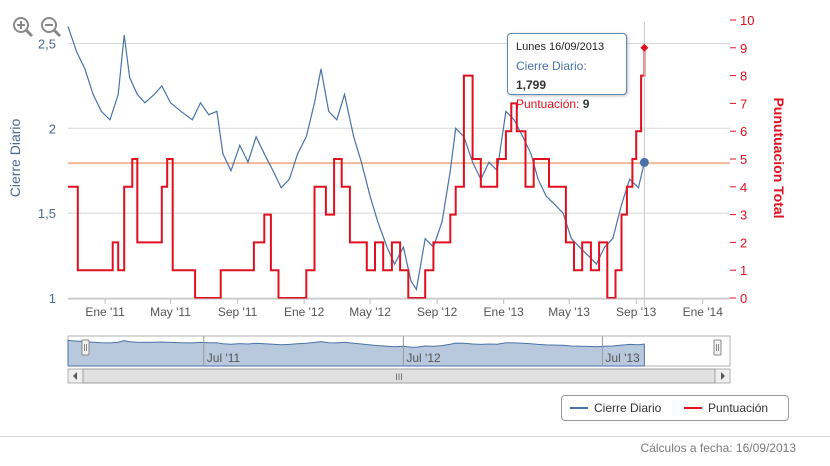 The height and width of the screenshot is (466, 830). Describe the element at coordinates (423, 358) in the screenshot. I see `navigator-label: Jul '12` at that location.